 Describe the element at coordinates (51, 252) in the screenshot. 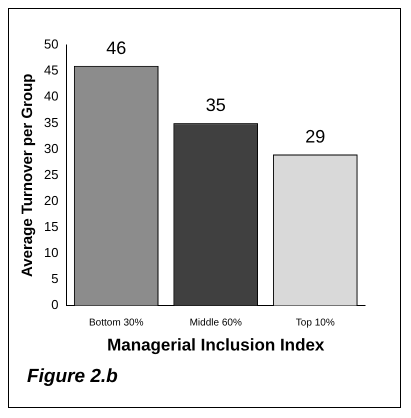

I see `y-tick-label: 10` at that location.